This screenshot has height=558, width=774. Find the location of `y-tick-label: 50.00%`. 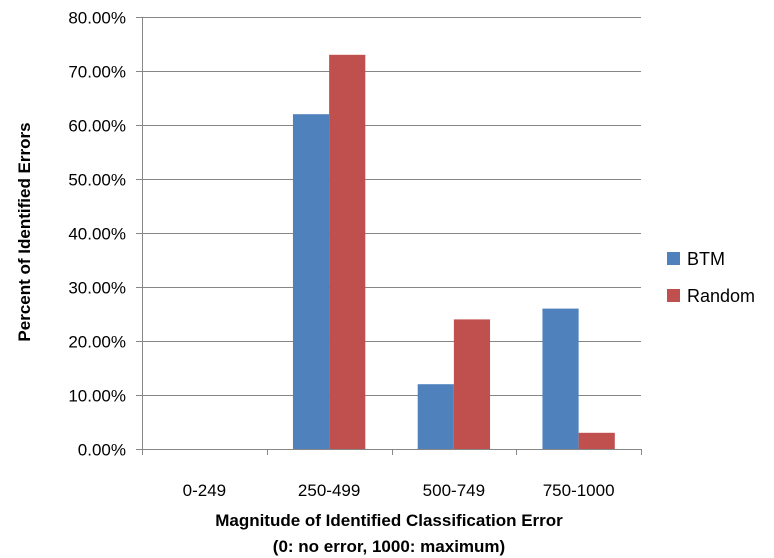

y-tick-label: 50.00% is located at coordinates (97, 180).